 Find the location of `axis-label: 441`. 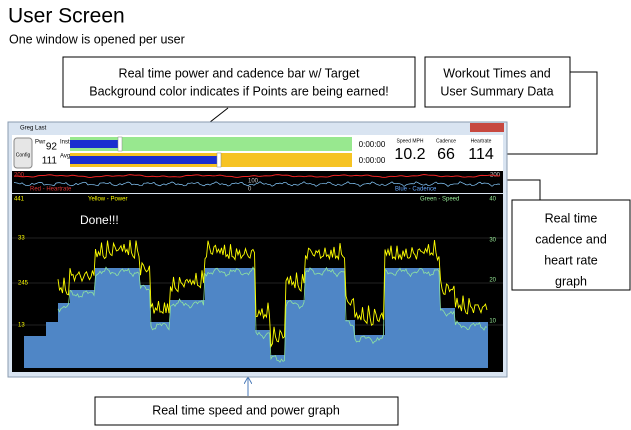

axis-label: 441 is located at coordinates (19, 200).